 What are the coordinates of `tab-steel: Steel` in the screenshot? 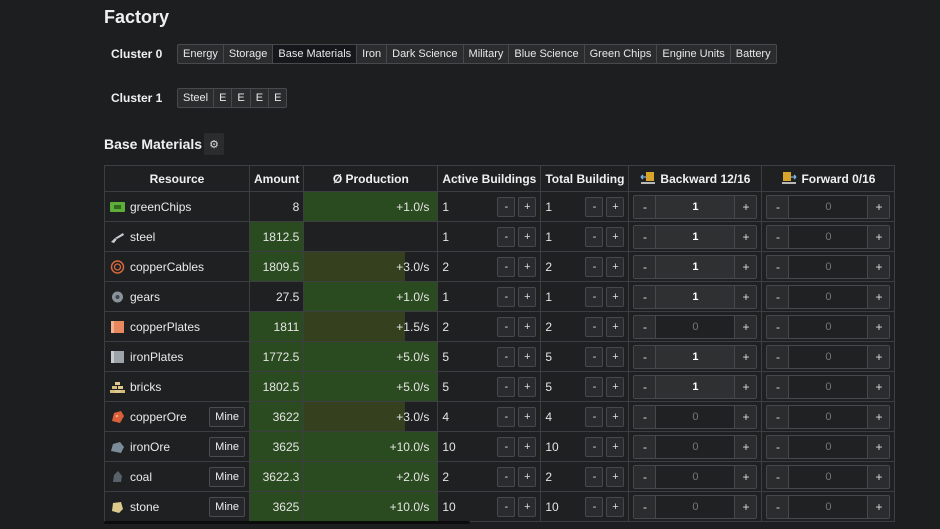 It's located at (196, 98).